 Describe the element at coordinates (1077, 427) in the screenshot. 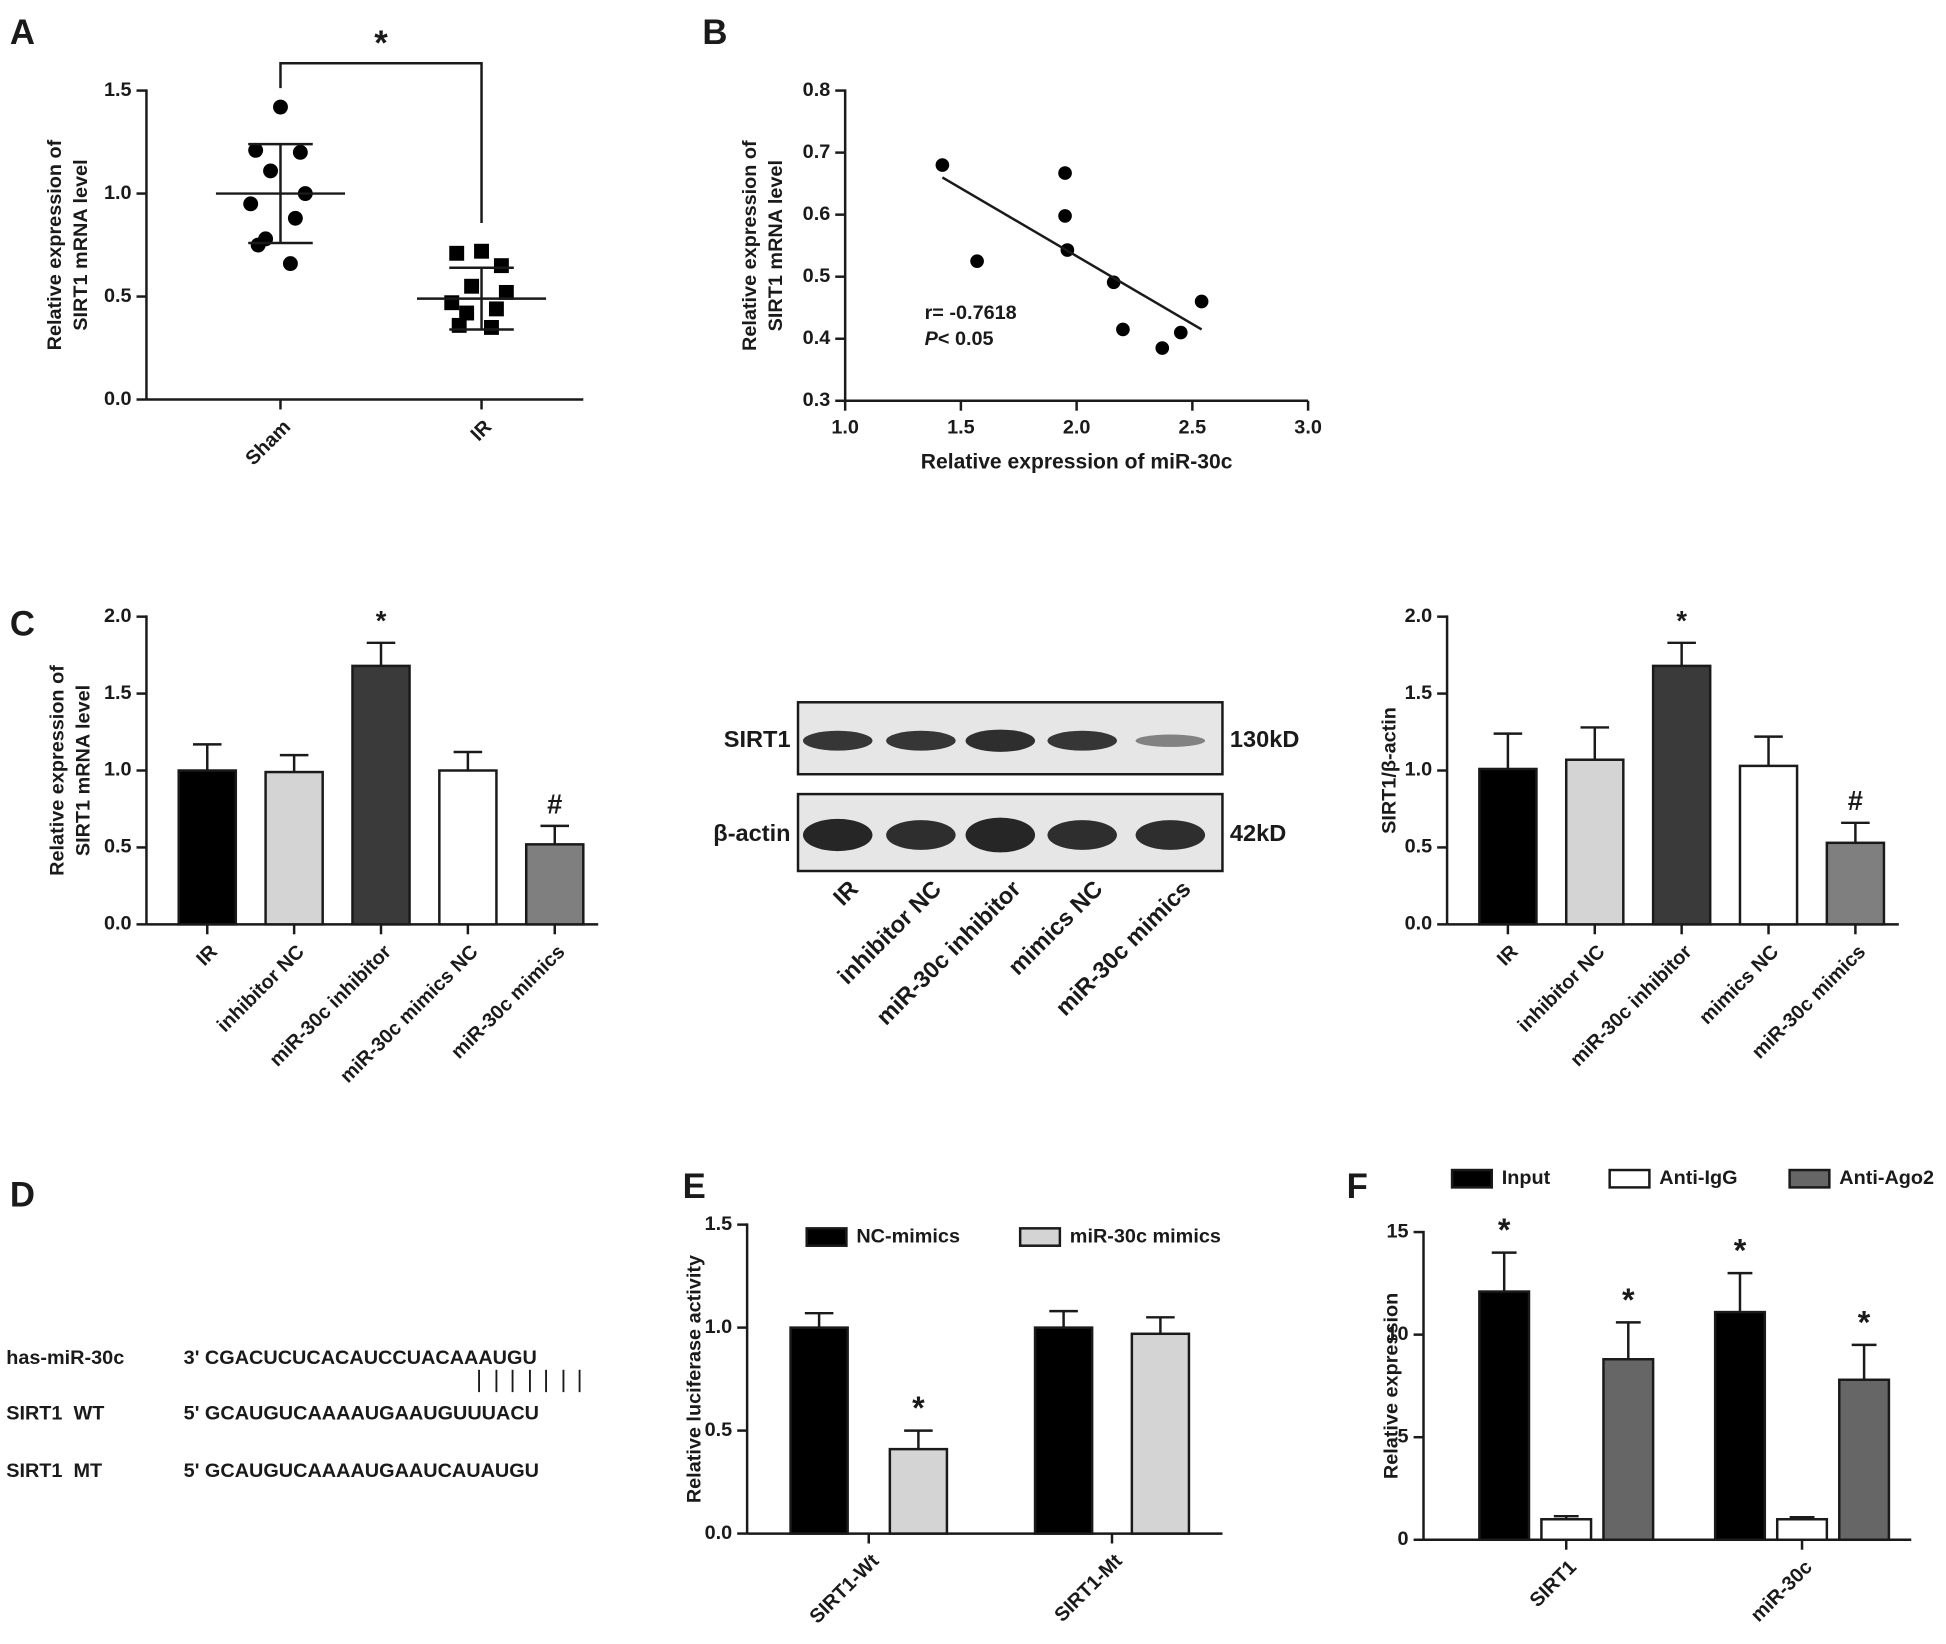

I see `x-tick-label: 2.0` at that location.